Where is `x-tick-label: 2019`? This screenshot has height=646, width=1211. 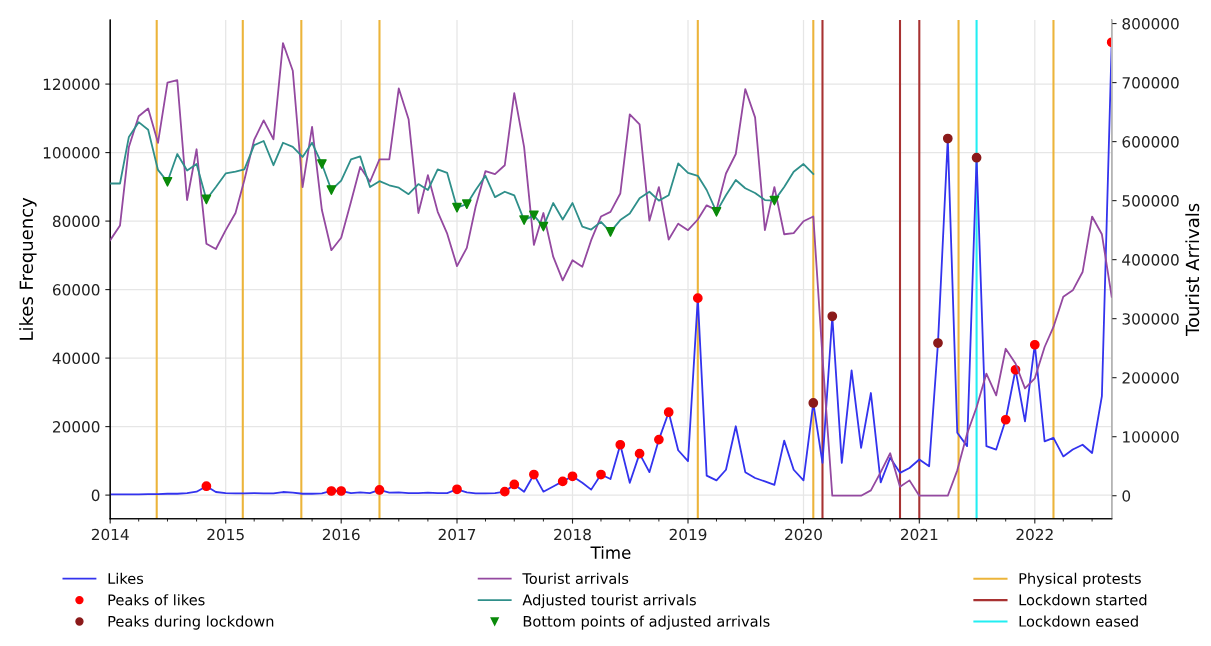
x-tick-label: 2019 is located at coordinates (688, 534).